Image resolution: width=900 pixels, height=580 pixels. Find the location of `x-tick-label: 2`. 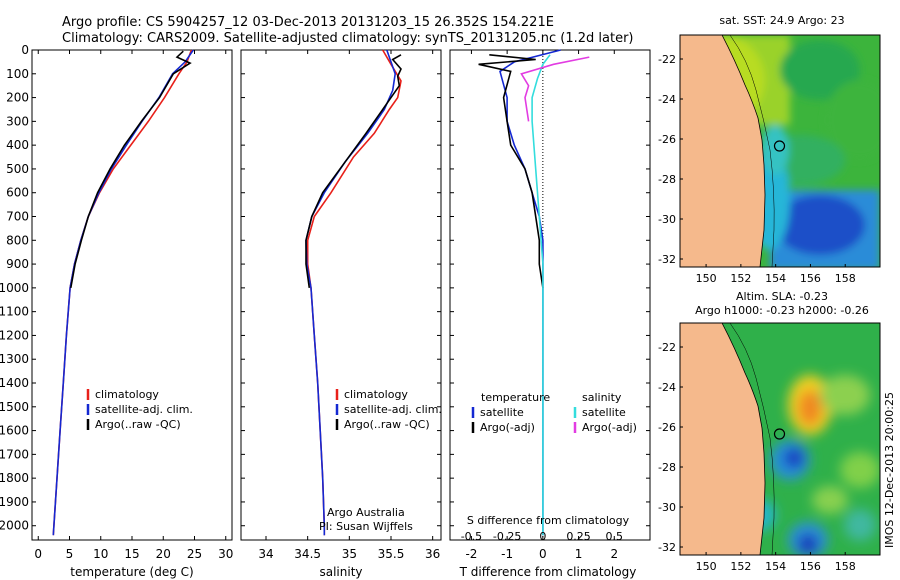

x-tick-label: 2 is located at coordinates (614, 554).